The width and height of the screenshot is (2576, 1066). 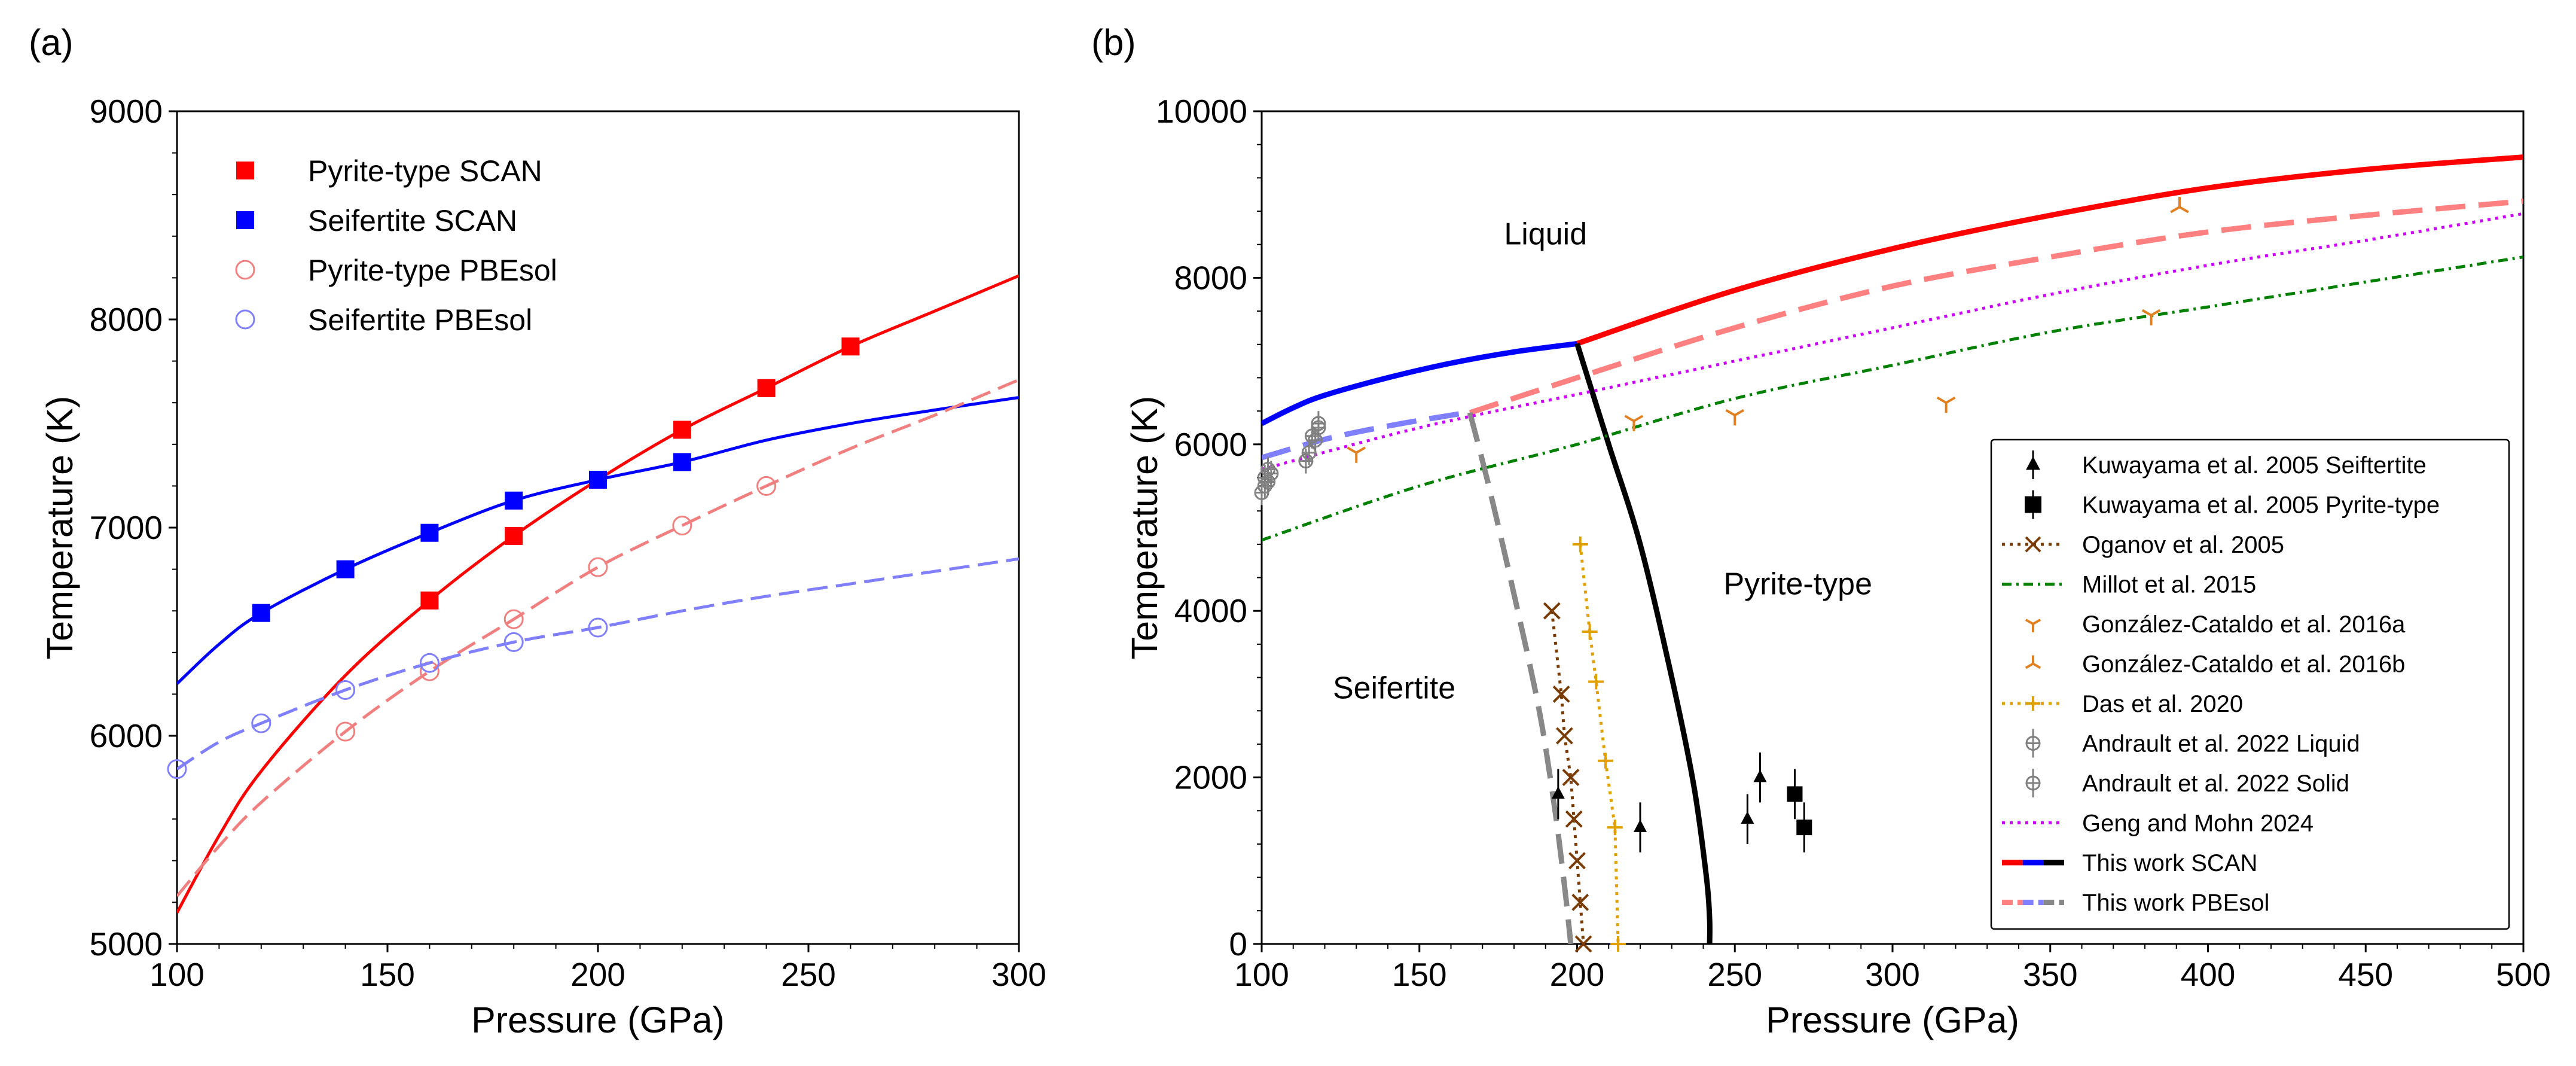 What do you see at coordinates (433, 271) in the screenshot?
I see `legend-label: Pyrite-type PBEsol` at bounding box center [433, 271].